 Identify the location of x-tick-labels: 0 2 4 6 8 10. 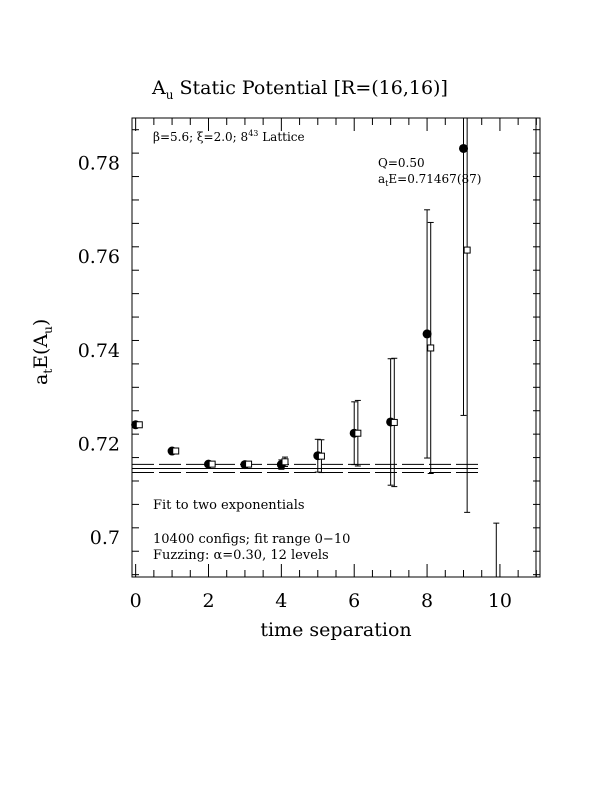
(321, 601).